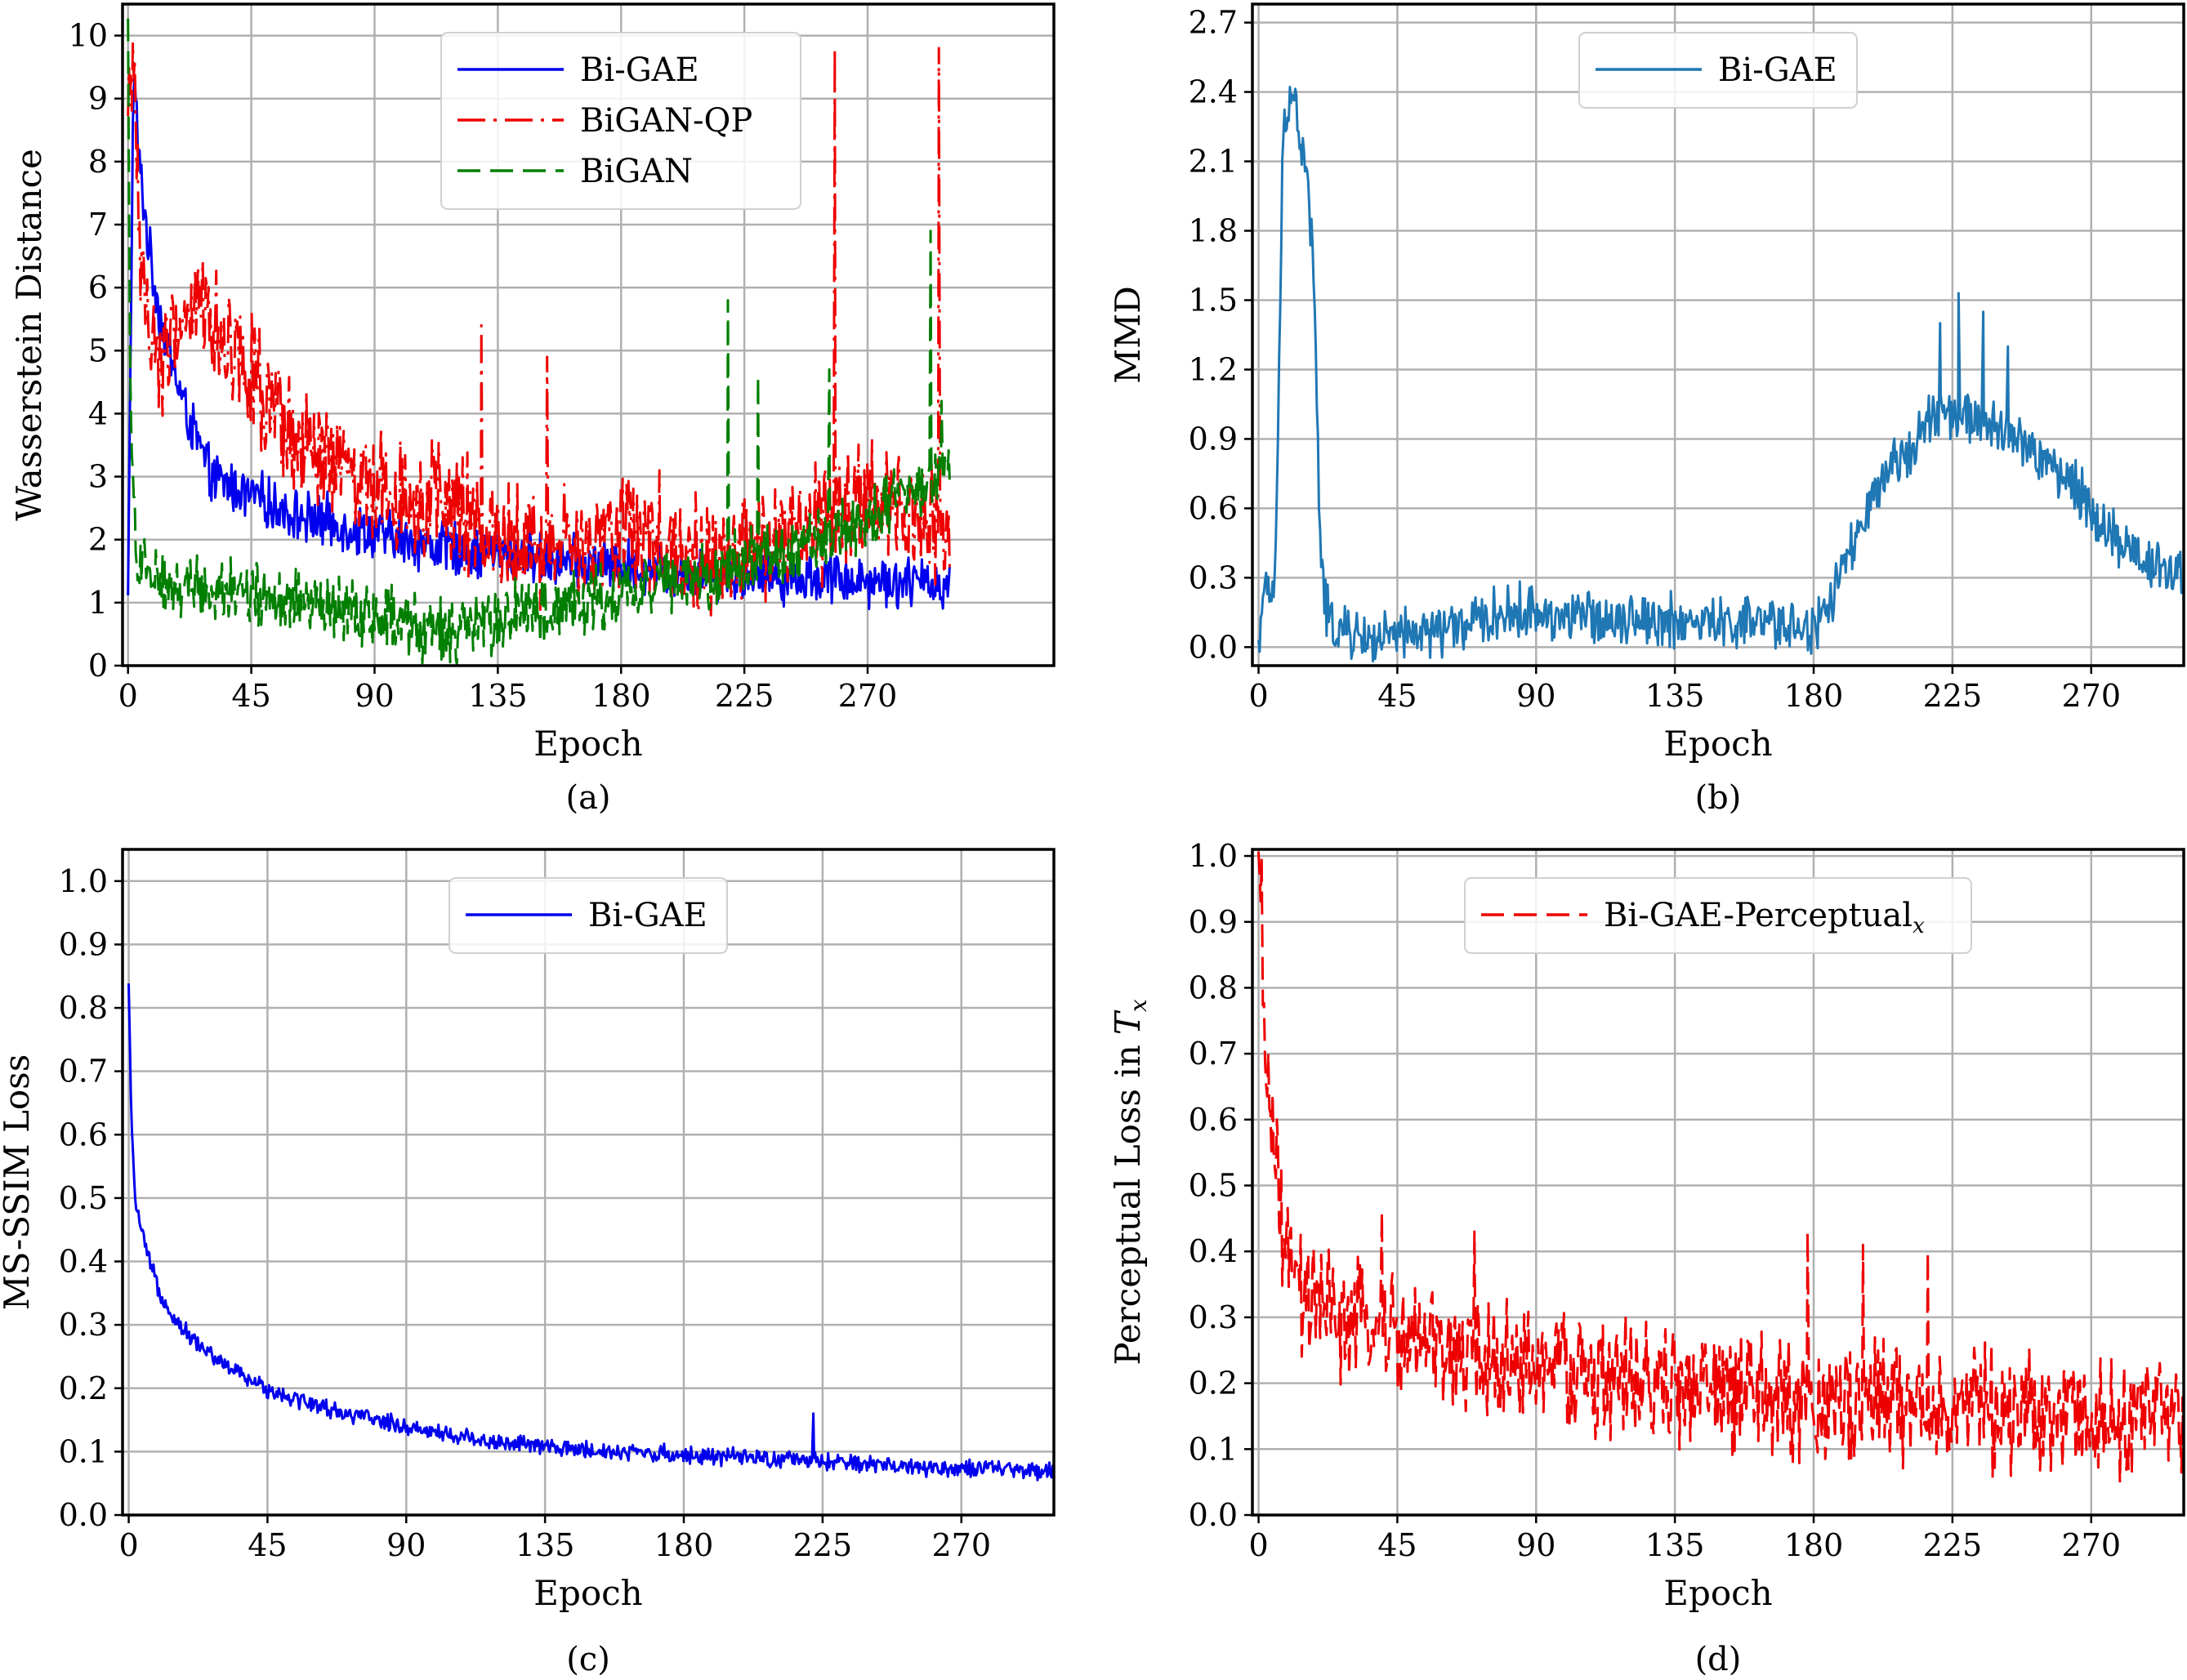 The width and height of the screenshot is (2187, 1680). What do you see at coordinates (98, 225) in the screenshot?
I see `y-tick-label: 7` at bounding box center [98, 225].